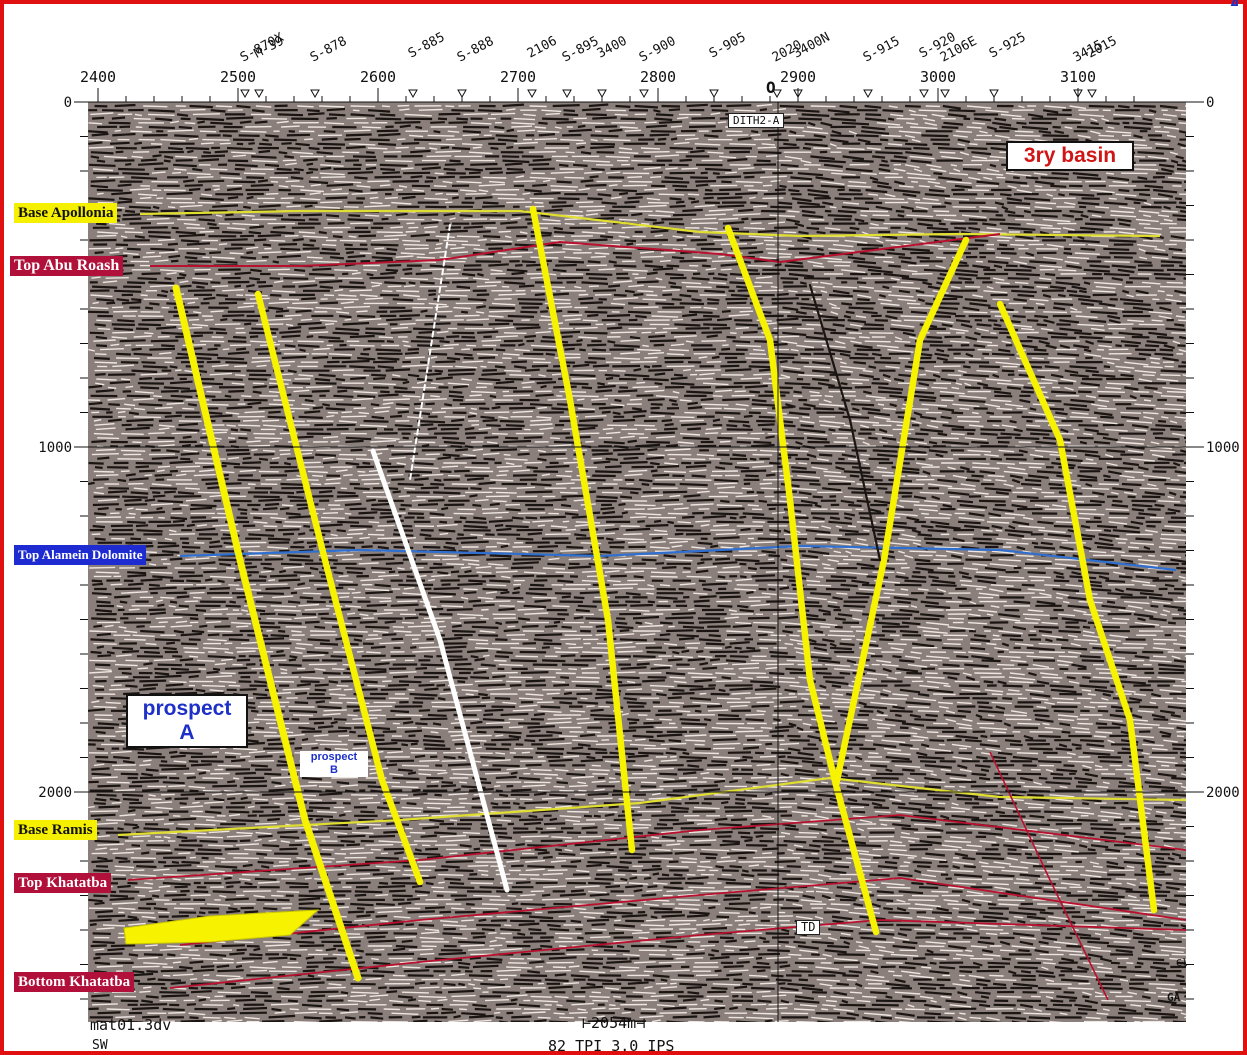 Image resolution: width=1247 pixels, height=1055 pixels. I want to click on time-label-left-1000: 1000, so click(55, 448).